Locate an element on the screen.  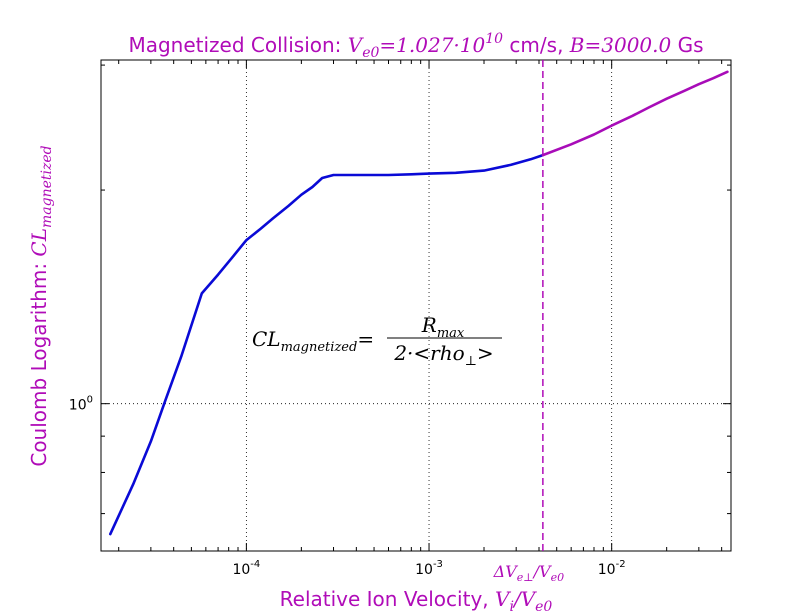
x-axis-label: Relative Ion Velocity, Vi/Ve0 is located at coordinates (416, 599).